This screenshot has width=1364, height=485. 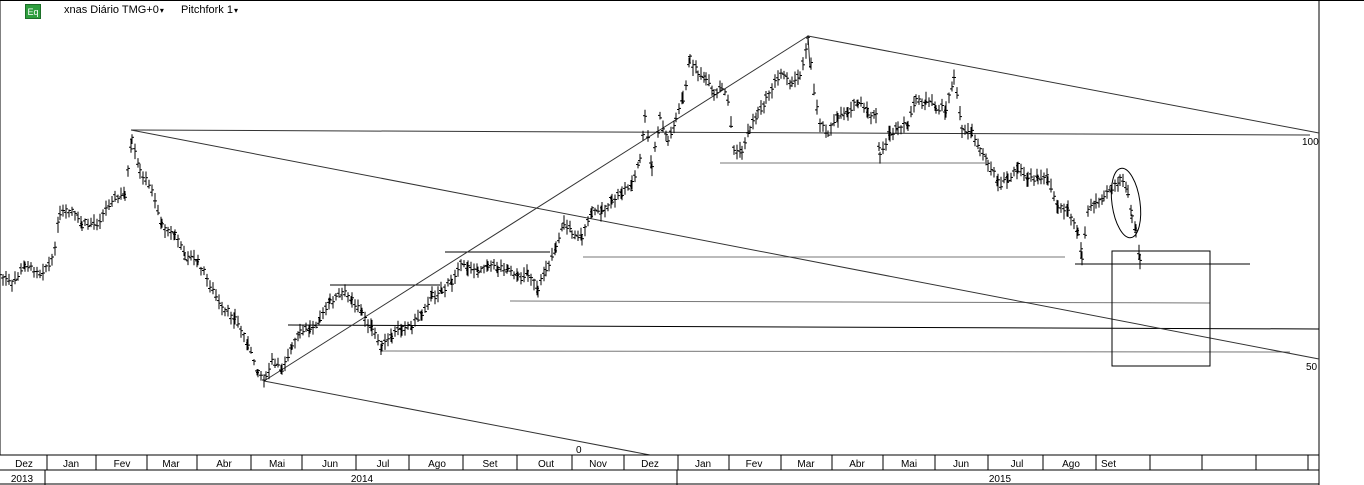 I want to click on drawing-tool-selector: Pitchfork 1▾, so click(x=209, y=10).